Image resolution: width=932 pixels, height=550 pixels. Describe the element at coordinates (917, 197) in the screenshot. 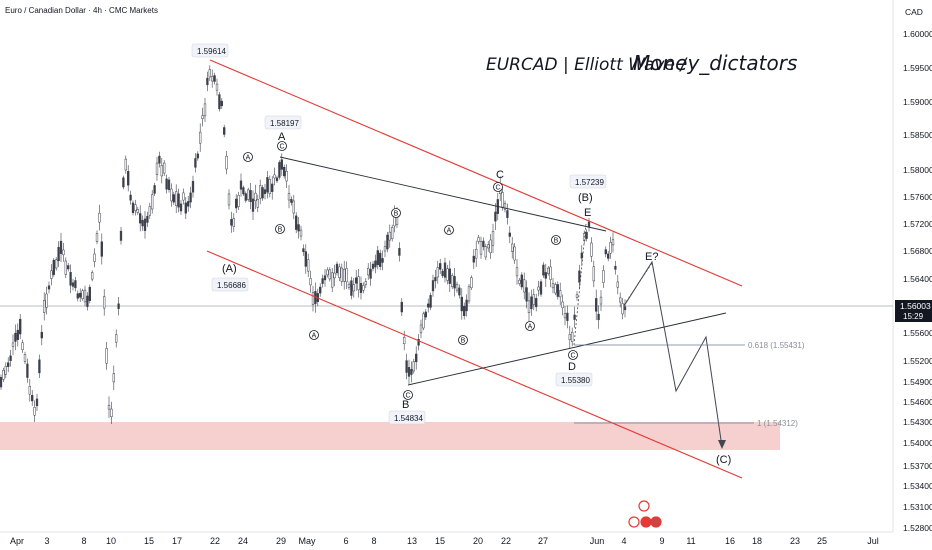

I see `price-tick-label: 1.57600` at that location.